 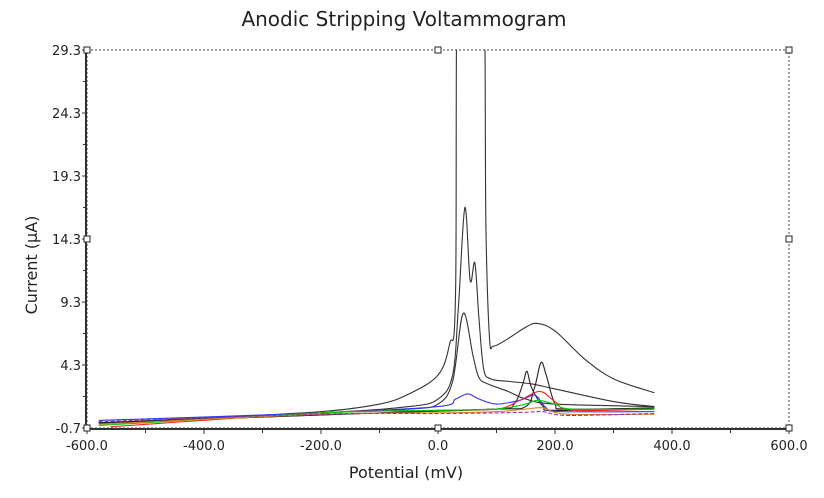 I want to click on x-tick-label: -600.0, so click(x=87, y=446).